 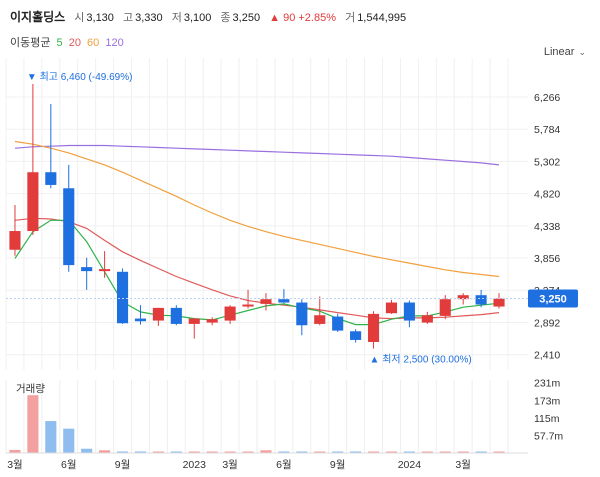 What do you see at coordinates (559, 52) in the screenshot?
I see `scale-mode-value: Linear` at bounding box center [559, 52].